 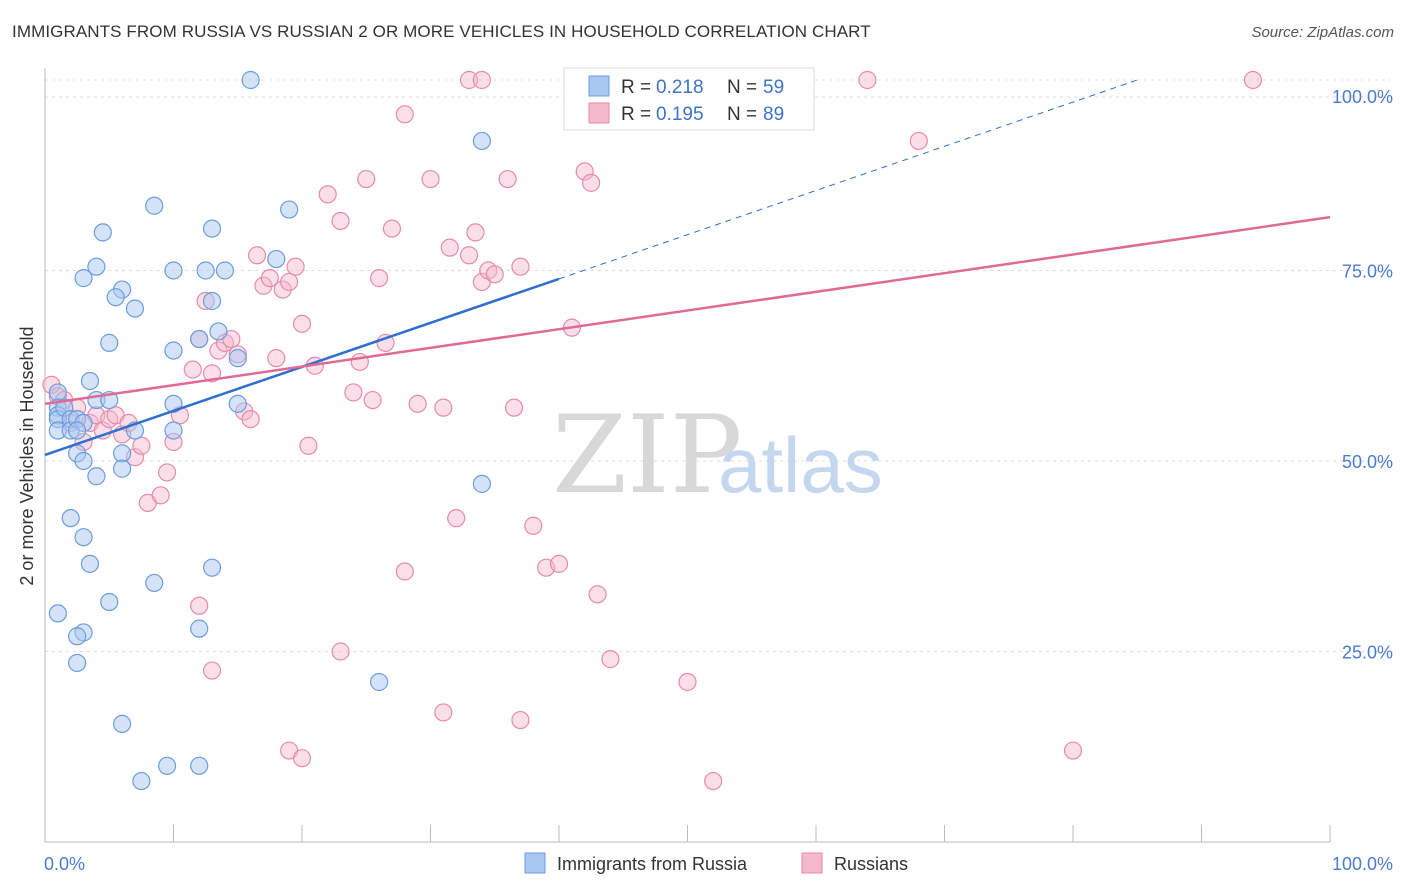 What do you see at coordinates (647, 455) in the screenshot?
I see `watermark-zip: ZIP` at bounding box center [647, 455].